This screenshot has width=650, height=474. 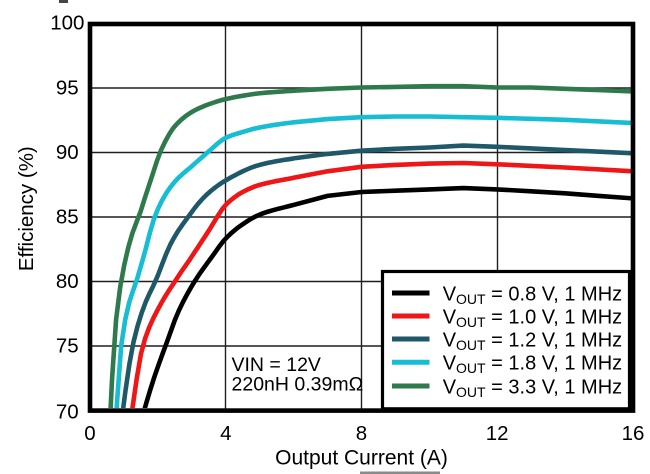 What do you see at coordinates (67, 346) in the screenshot?
I see `svg-text: 75` at bounding box center [67, 346].